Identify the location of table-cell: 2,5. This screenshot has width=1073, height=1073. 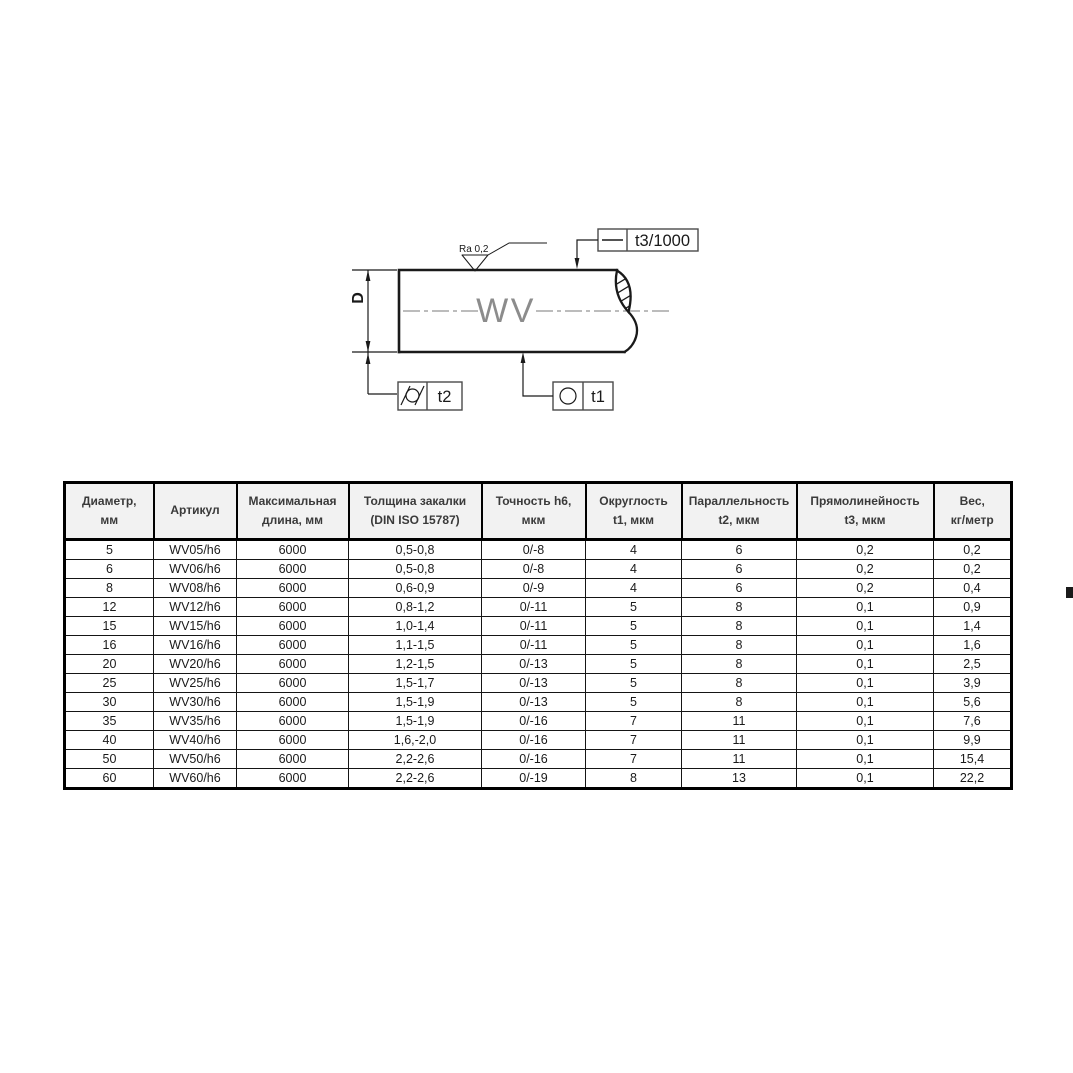
(972, 664).